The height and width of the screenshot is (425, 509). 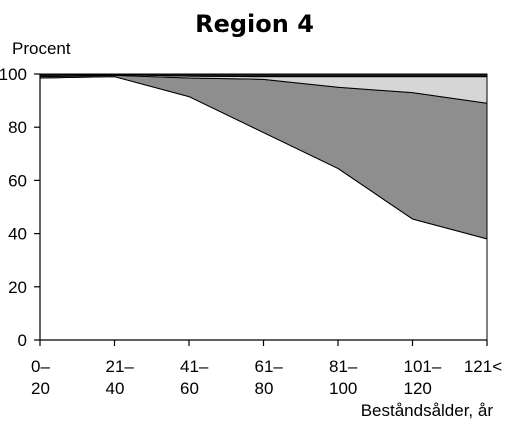 What do you see at coordinates (194, 366) in the screenshot?
I see `x-tick-label: 41–` at bounding box center [194, 366].